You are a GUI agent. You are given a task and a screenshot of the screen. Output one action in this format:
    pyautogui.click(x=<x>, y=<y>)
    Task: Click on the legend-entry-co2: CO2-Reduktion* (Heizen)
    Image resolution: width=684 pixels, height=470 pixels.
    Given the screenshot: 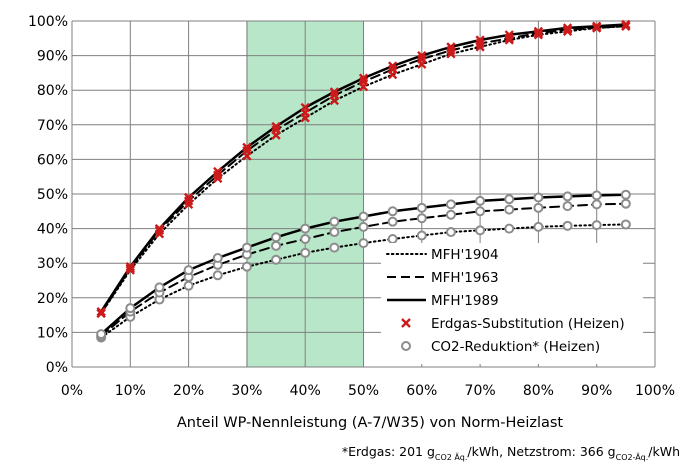 What is the action you would take?
    pyautogui.click(x=500, y=347)
    